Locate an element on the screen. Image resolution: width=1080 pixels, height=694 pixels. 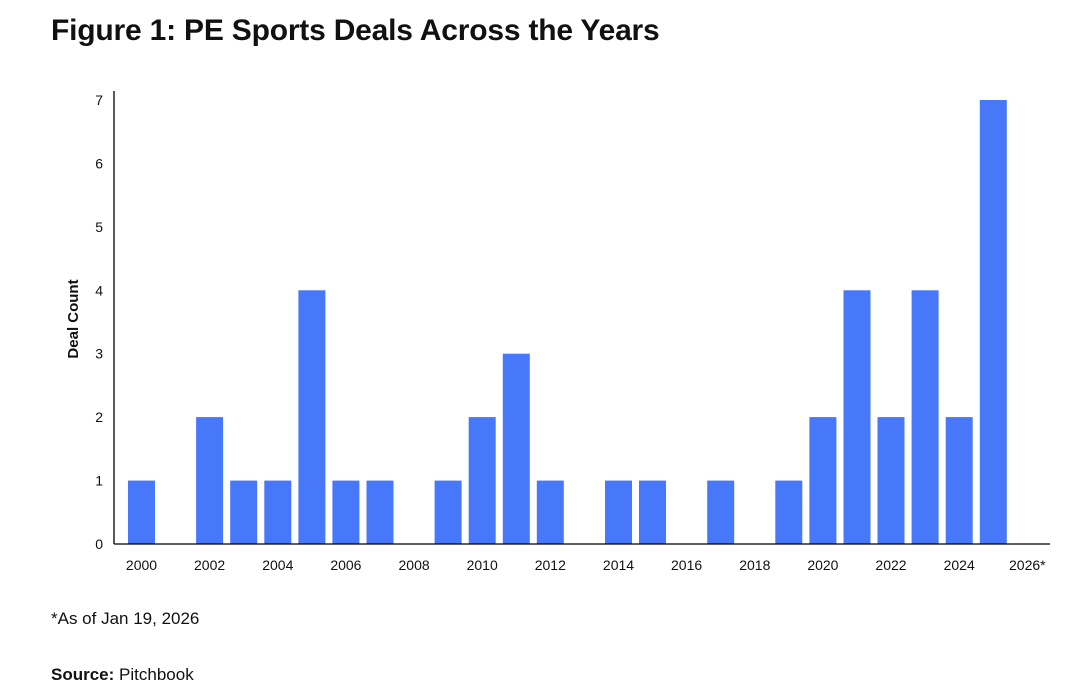
source-note: Source: Pitchbook is located at coordinates (122, 675).